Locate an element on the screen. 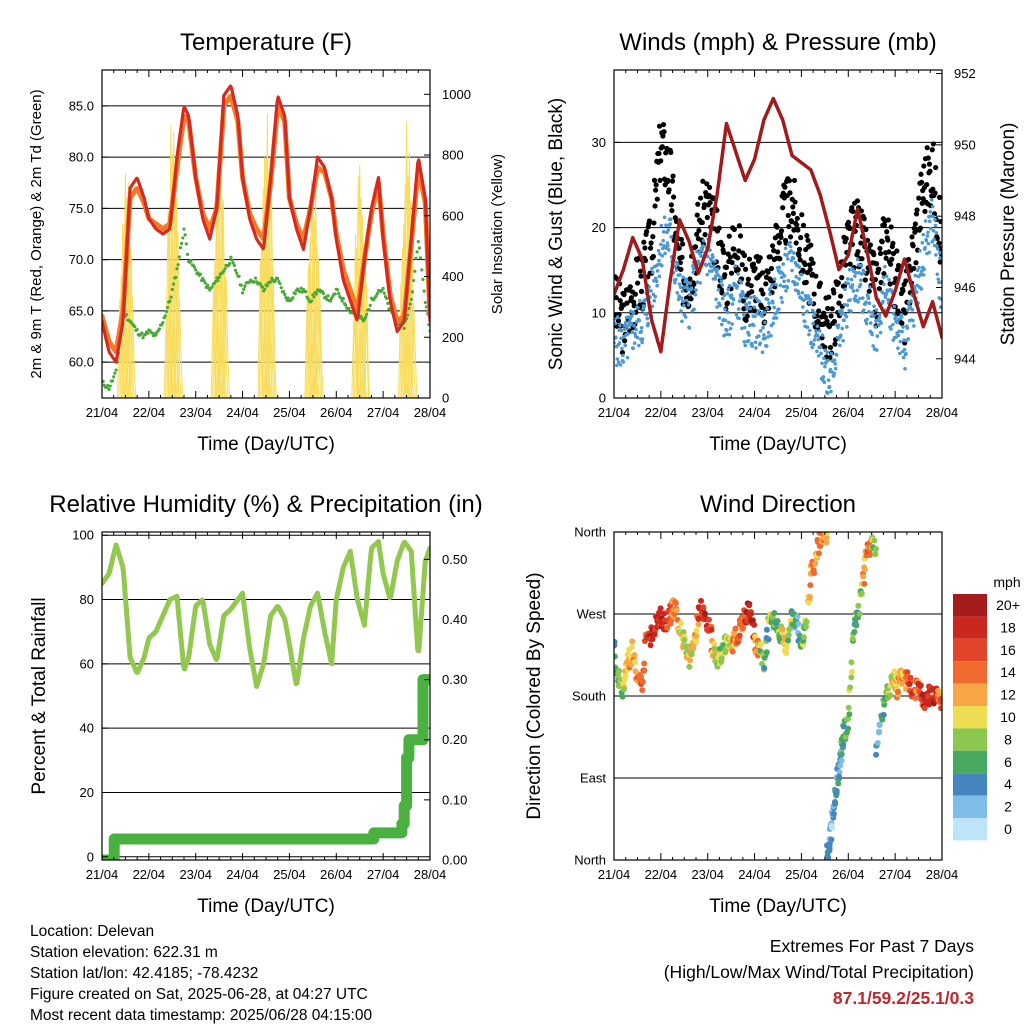  y2-tick-label: 0.30 is located at coordinates (454, 679).